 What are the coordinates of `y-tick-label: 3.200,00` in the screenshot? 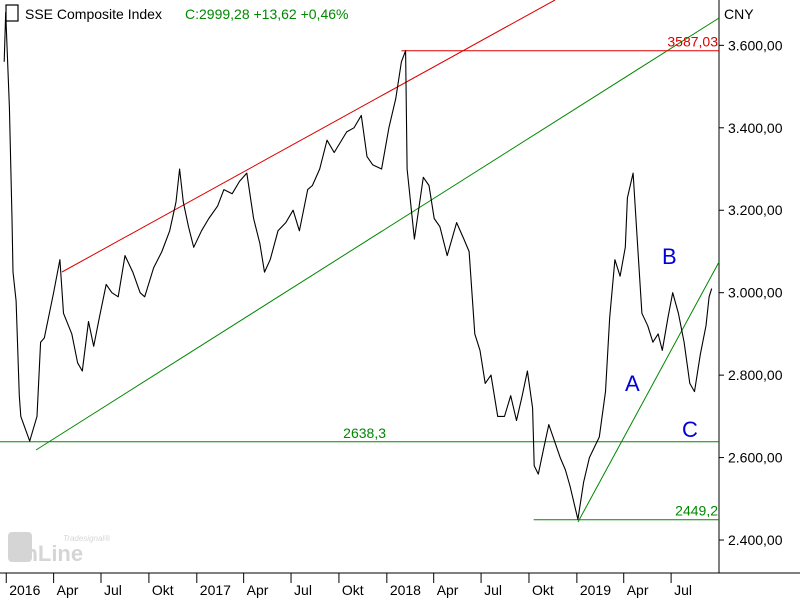 It's located at (755, 210).